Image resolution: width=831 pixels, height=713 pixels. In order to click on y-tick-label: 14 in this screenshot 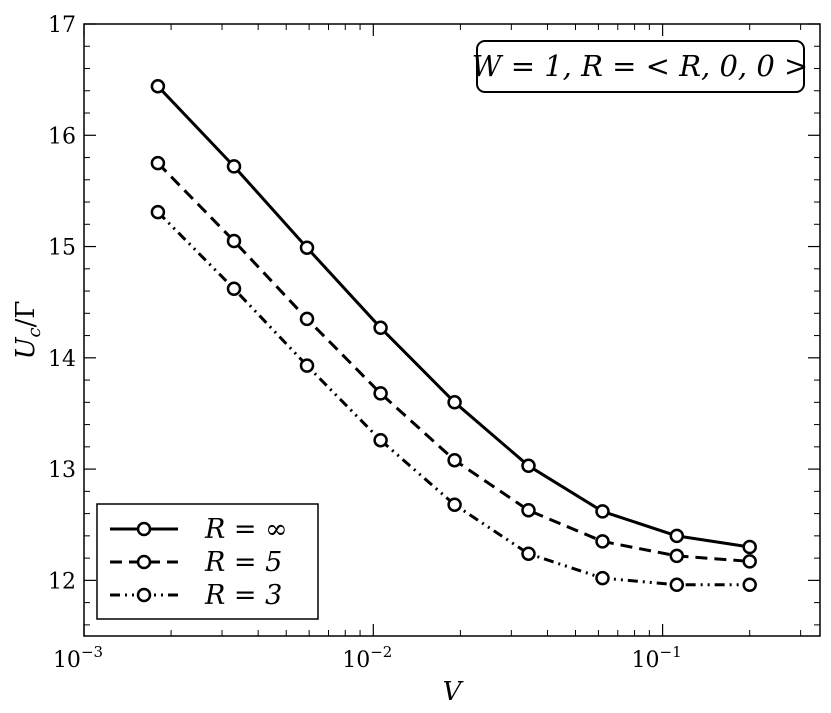, I will do `click(62, 359)`.